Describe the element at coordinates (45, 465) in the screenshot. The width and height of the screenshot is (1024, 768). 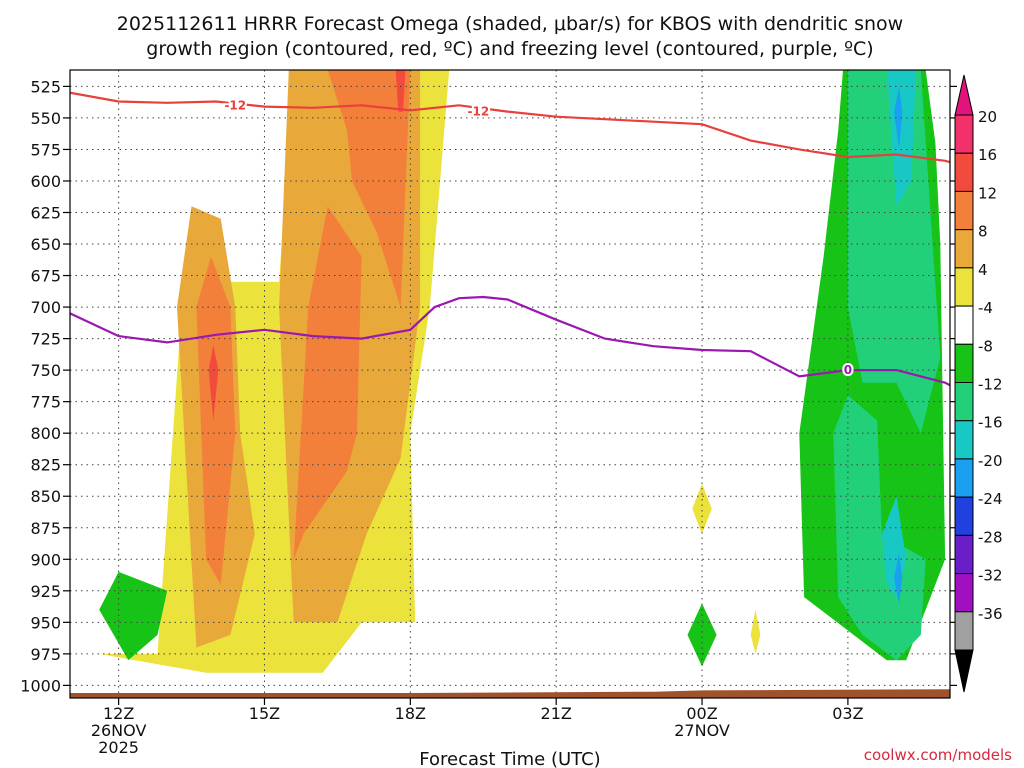
I see `y-tick-label-825: 825` at that location.